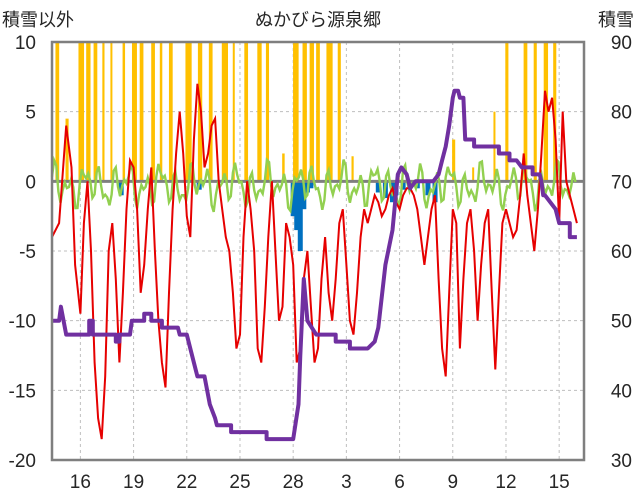  I want to click on left-tick-label: -5, so click(27, 252).